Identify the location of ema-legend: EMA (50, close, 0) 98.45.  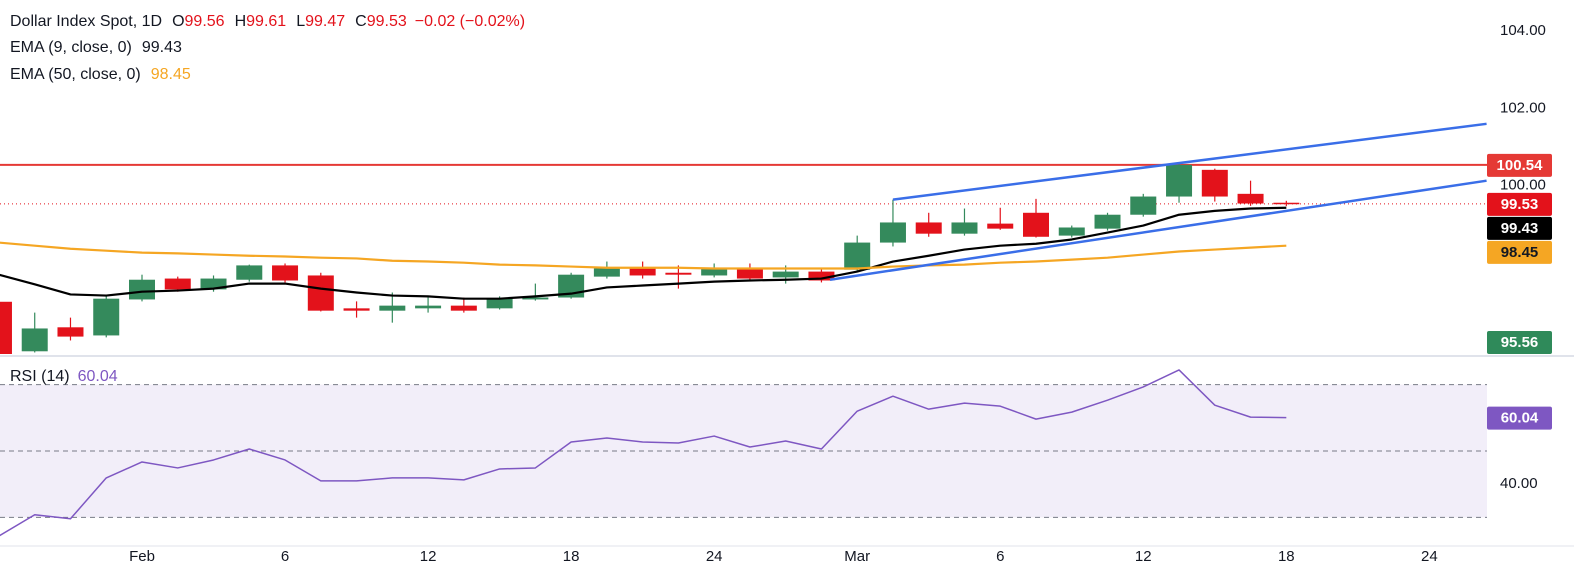
(100, 74).